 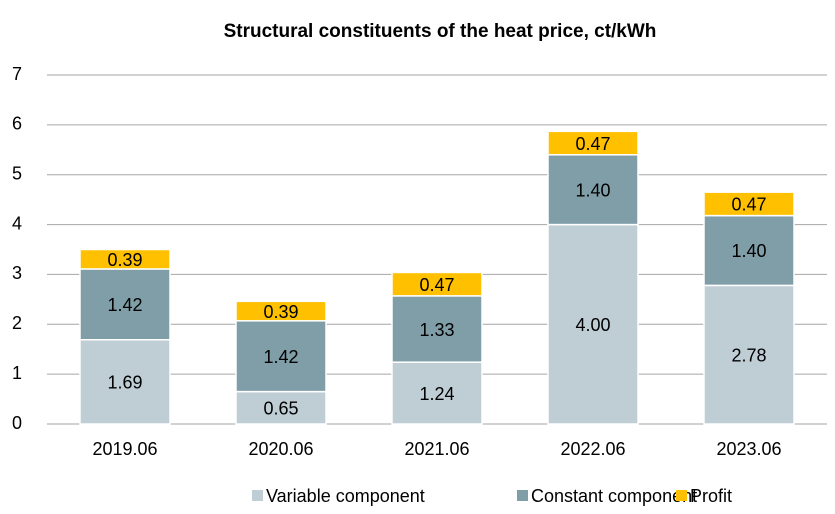 What do you see at coordinates (17, 373) in the screenshot?
I see `y-tick-label: 1` at bounding box center [17, 373].